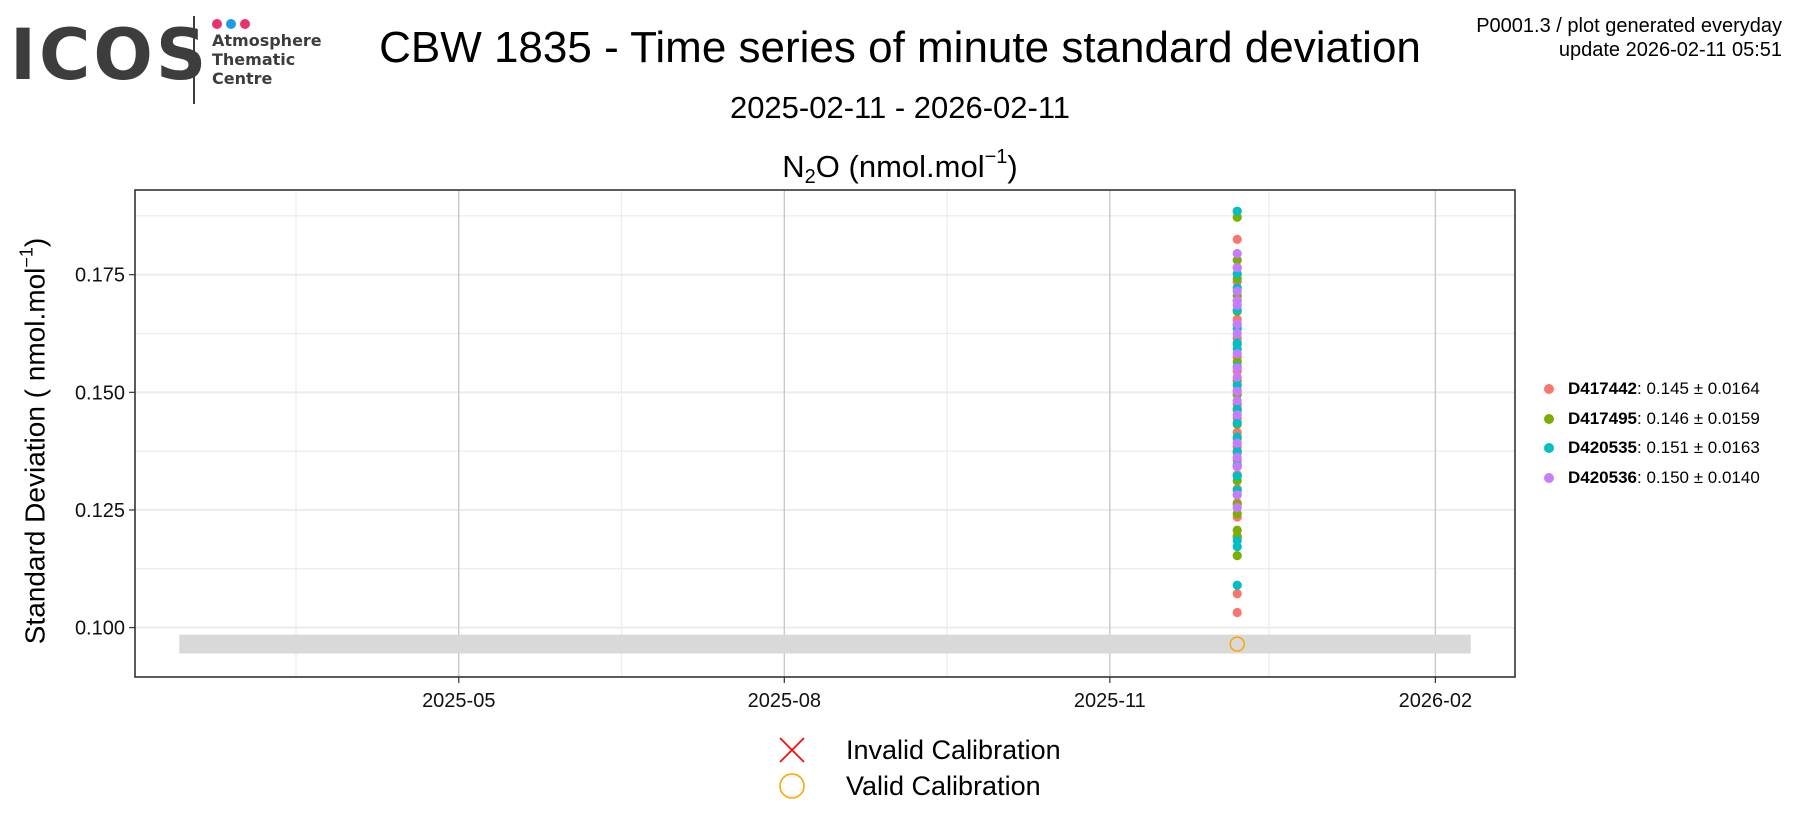 This screenshot has width=1800, height=825. I want to click on legend-invalid-calibration: Invalid Calibration, so click(915, 750).